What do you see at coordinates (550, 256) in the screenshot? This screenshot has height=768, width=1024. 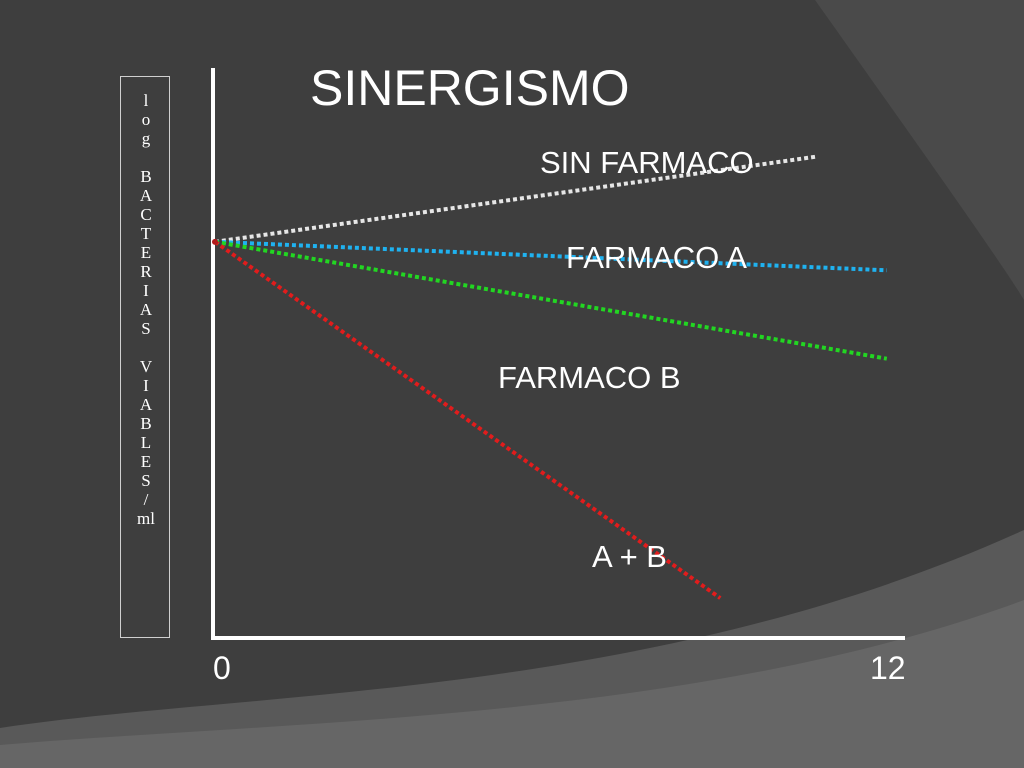 I see `series-line-farmaco-a` at bounding box center [550, 256].